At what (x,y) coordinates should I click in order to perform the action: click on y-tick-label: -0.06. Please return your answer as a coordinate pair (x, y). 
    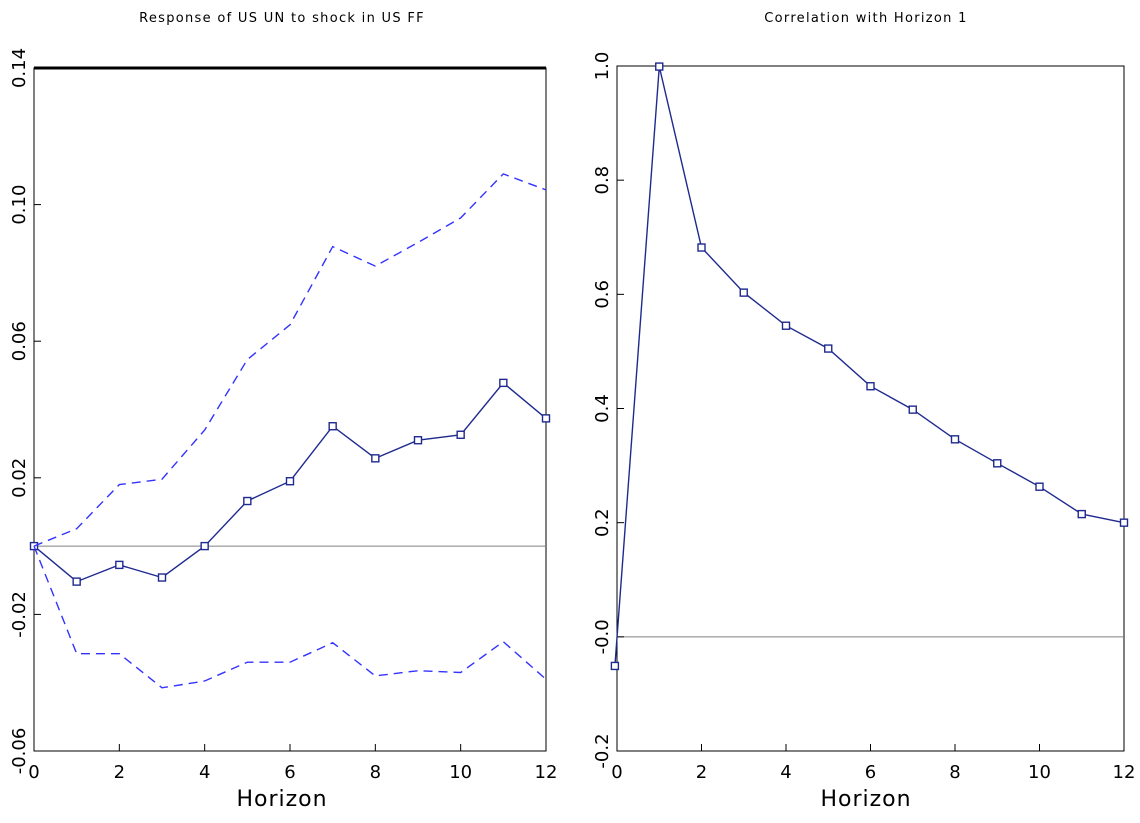
    Looking at the image, I should click on (19, 751).